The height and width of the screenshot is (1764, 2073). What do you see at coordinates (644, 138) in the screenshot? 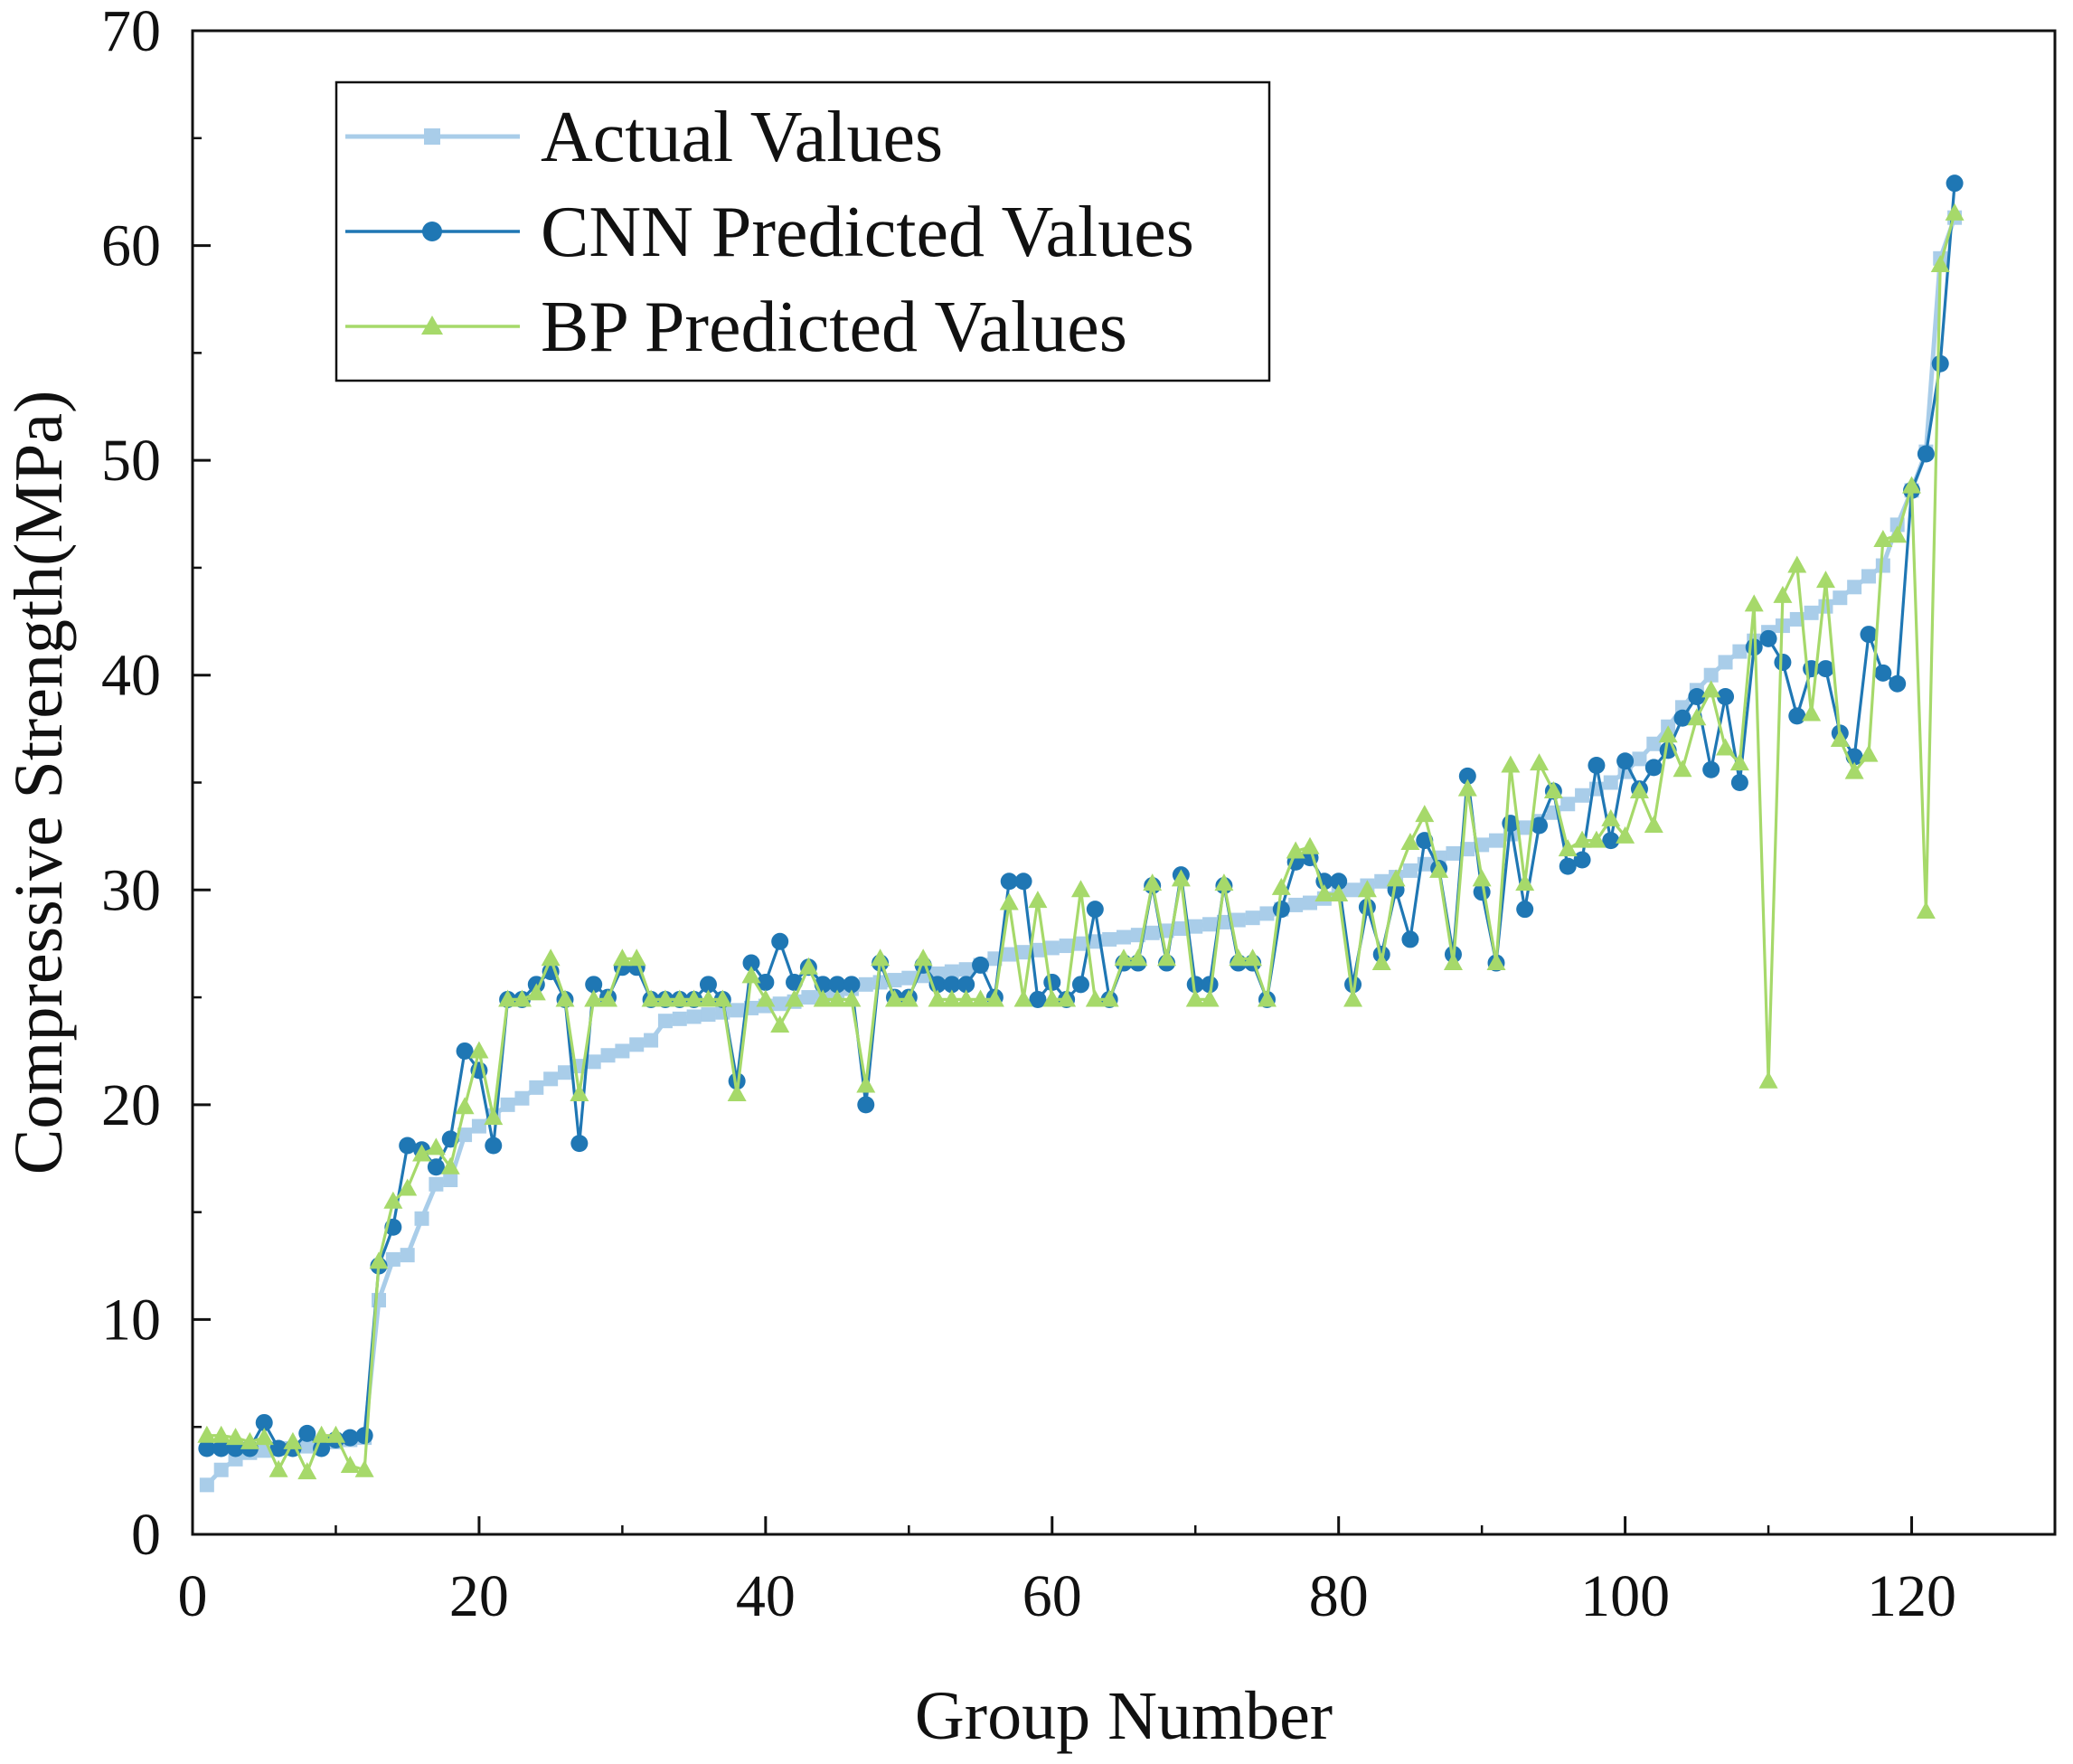
I see `legend-item-actual-values: Actual Values` at bounding box center [644, 138].